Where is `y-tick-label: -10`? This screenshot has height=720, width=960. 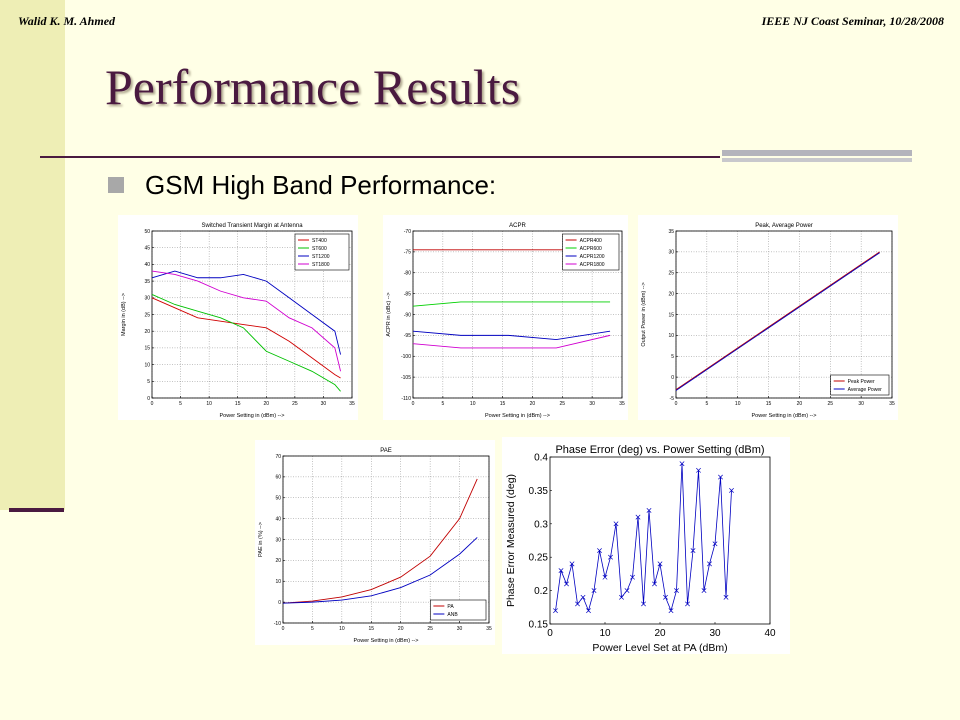 y-tick-label: -10 is located at coordinates (277, 624).